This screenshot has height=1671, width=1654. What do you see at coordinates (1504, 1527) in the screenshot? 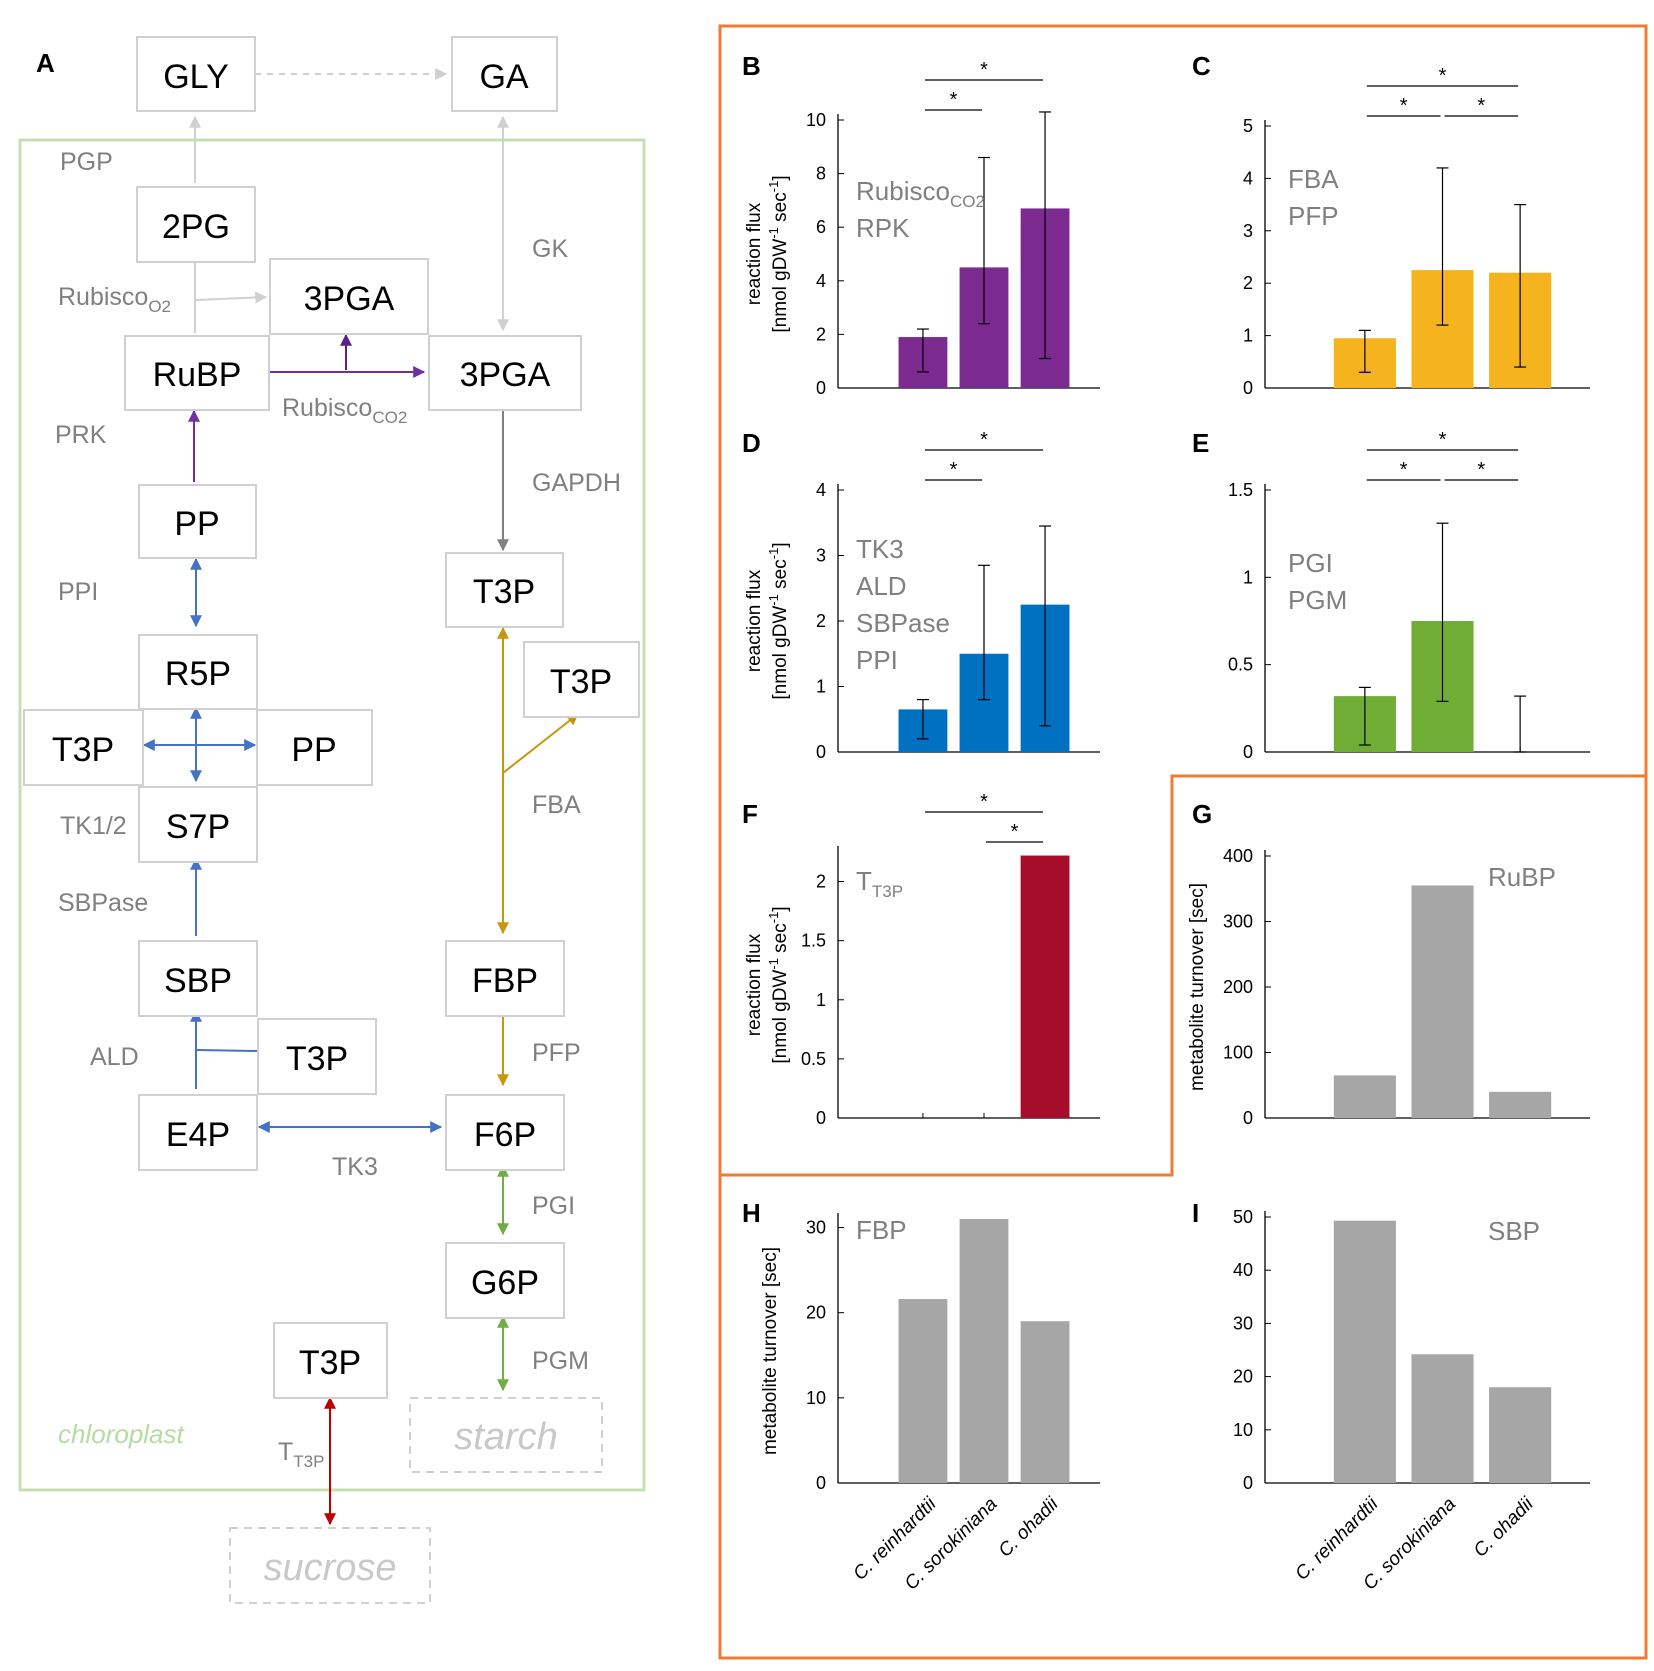
I see `species-label: C. ohadii` at bounding box center [1504, 1527].